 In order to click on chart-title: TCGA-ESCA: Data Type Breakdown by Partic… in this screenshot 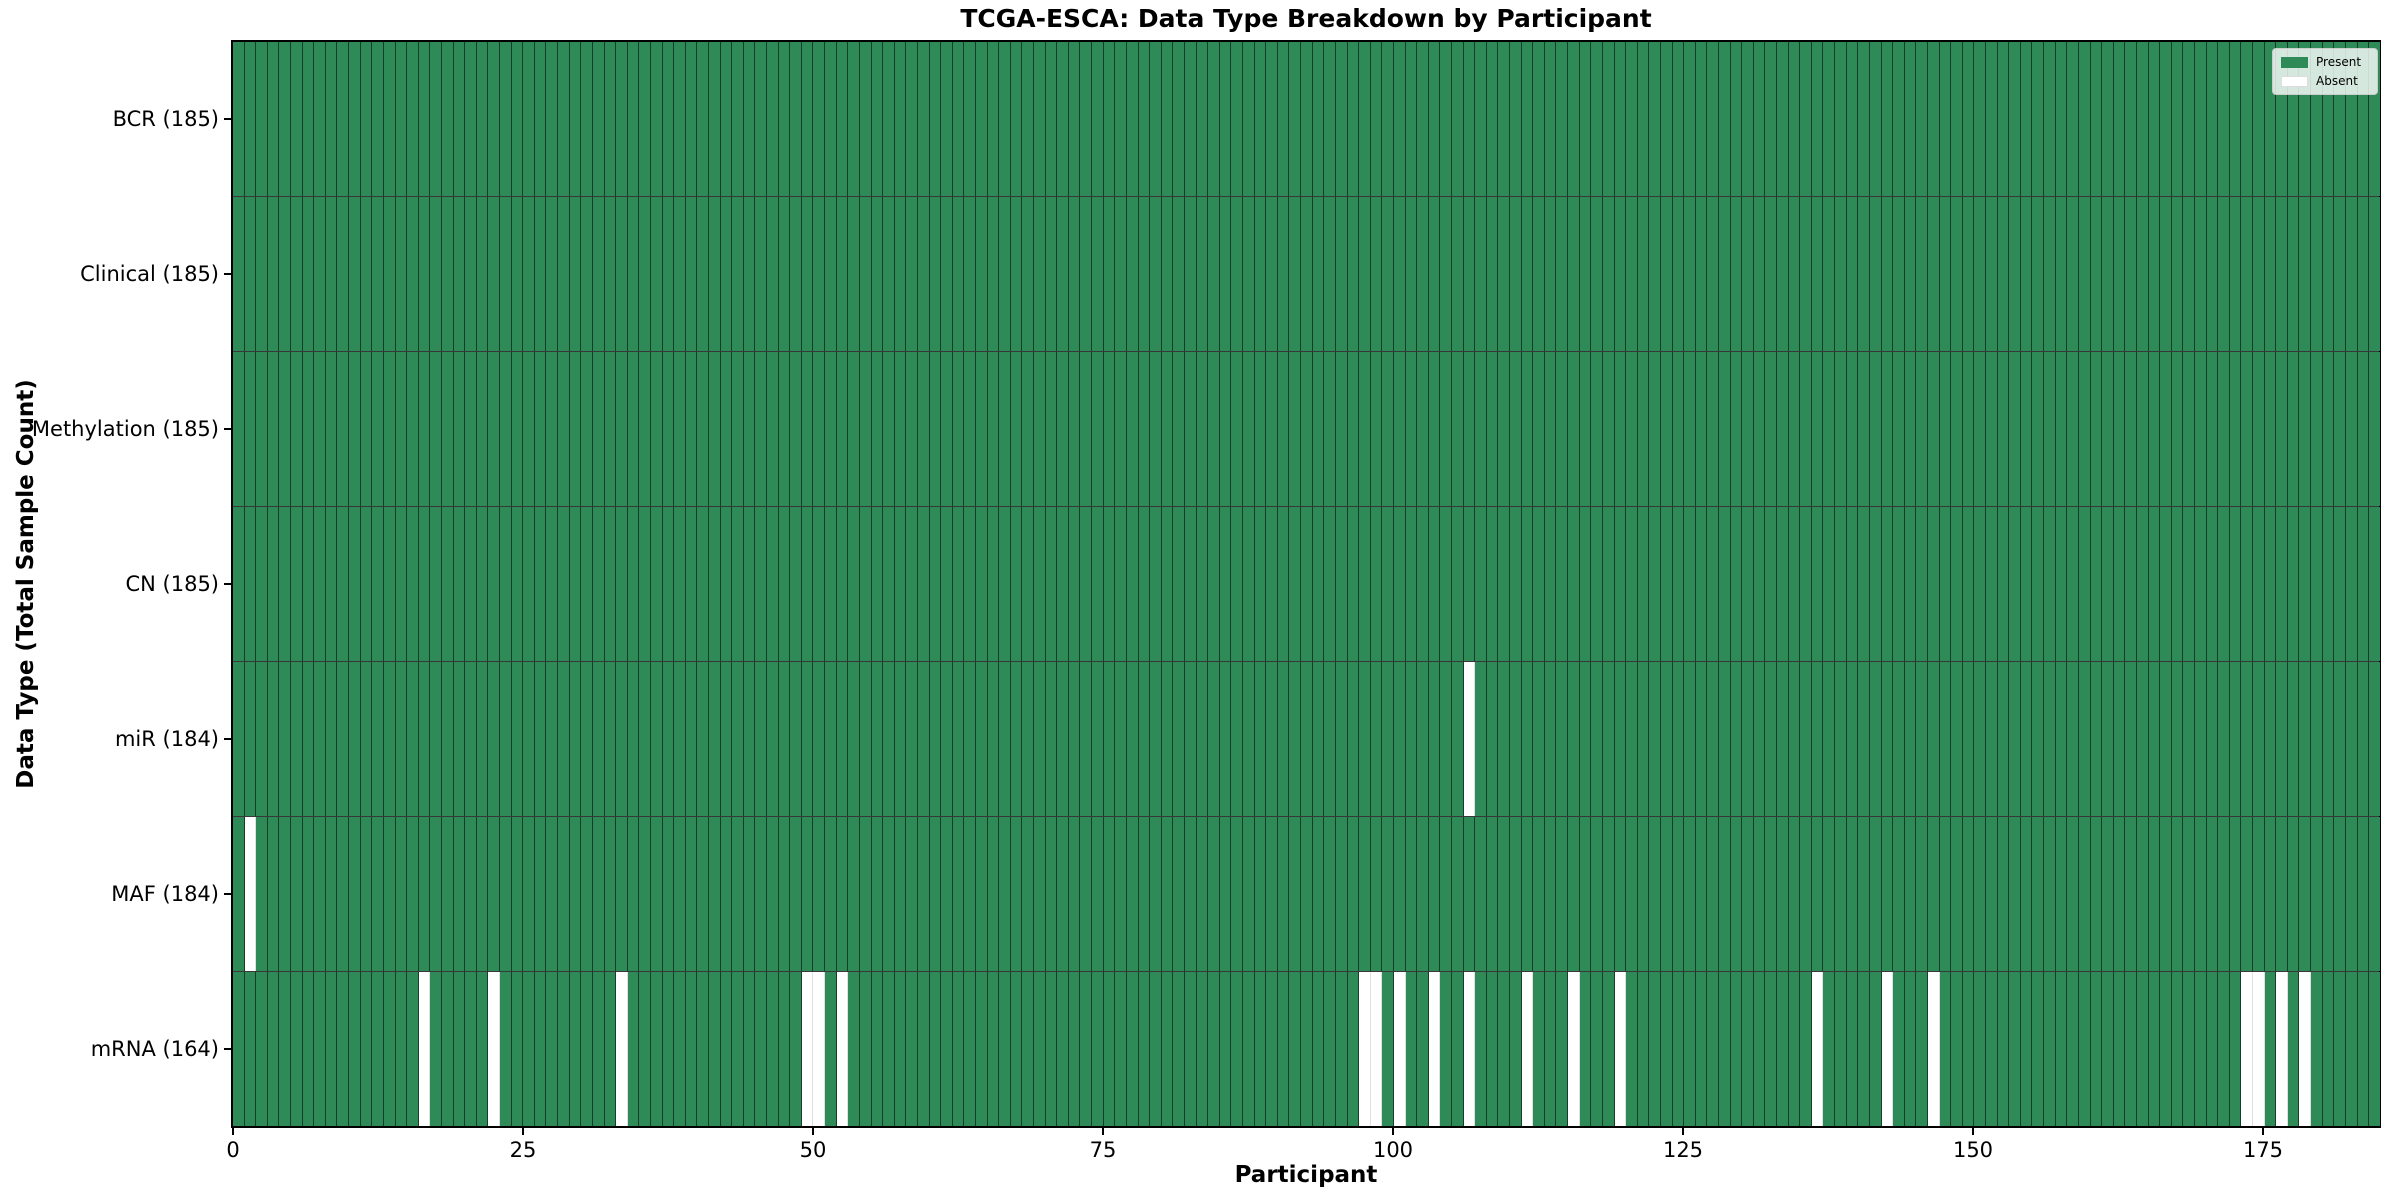, I will do `click(1306, 18)`.